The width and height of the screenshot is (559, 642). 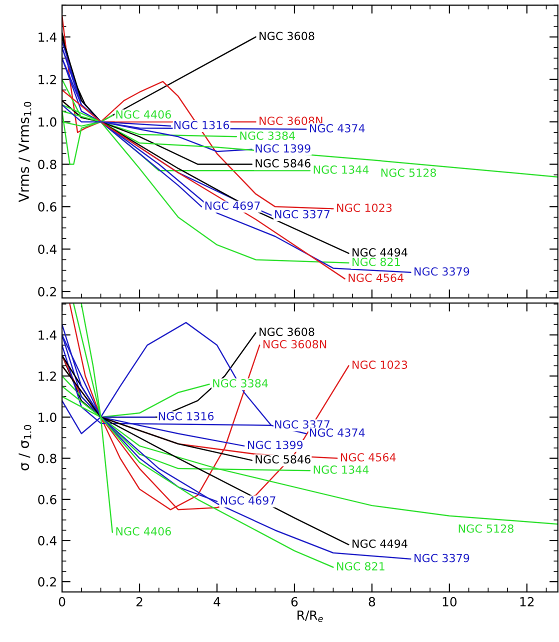 I want to click on x-tick-label: 8, so click(x=372, y=601).